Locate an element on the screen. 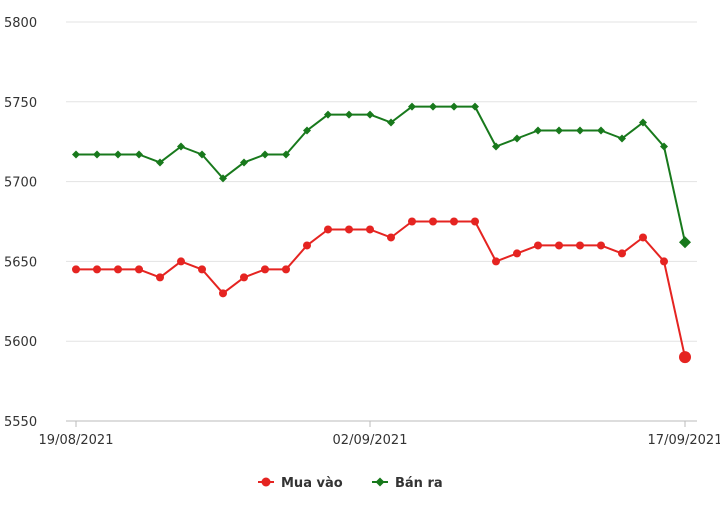  legend-item: Mua vào is located at coordinates (300, 483).